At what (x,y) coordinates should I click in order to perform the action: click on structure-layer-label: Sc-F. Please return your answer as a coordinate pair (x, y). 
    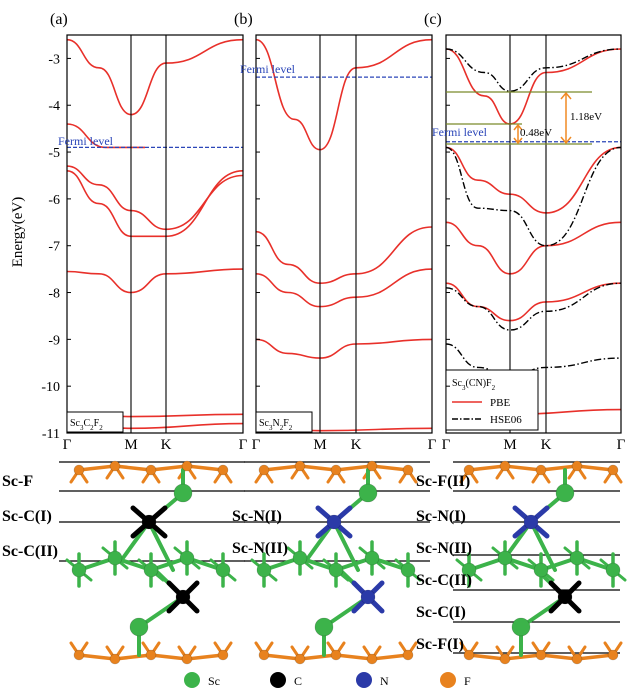
    Looking at the image, I should click on (17, 481).